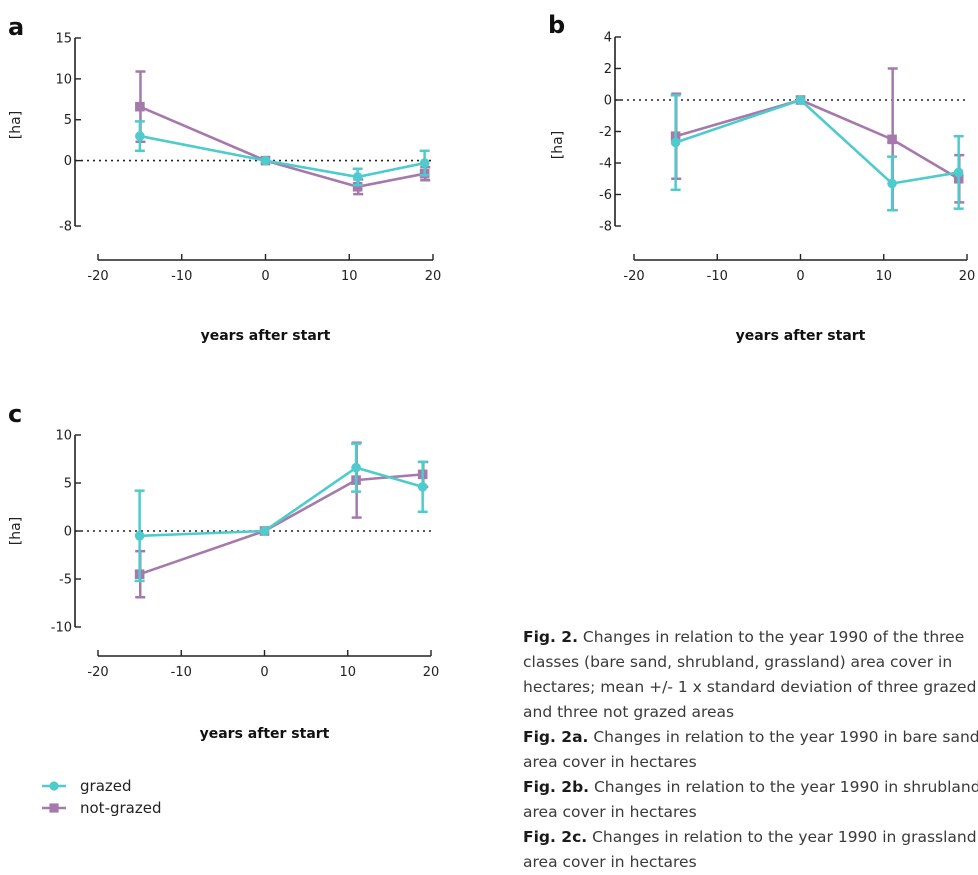 The width and height of the screenshot is (978, 875). What do you see at coordinates (120, 808) in the screenshot?
I see `legend-label: not-grazed` at bounding box center [120, 808].